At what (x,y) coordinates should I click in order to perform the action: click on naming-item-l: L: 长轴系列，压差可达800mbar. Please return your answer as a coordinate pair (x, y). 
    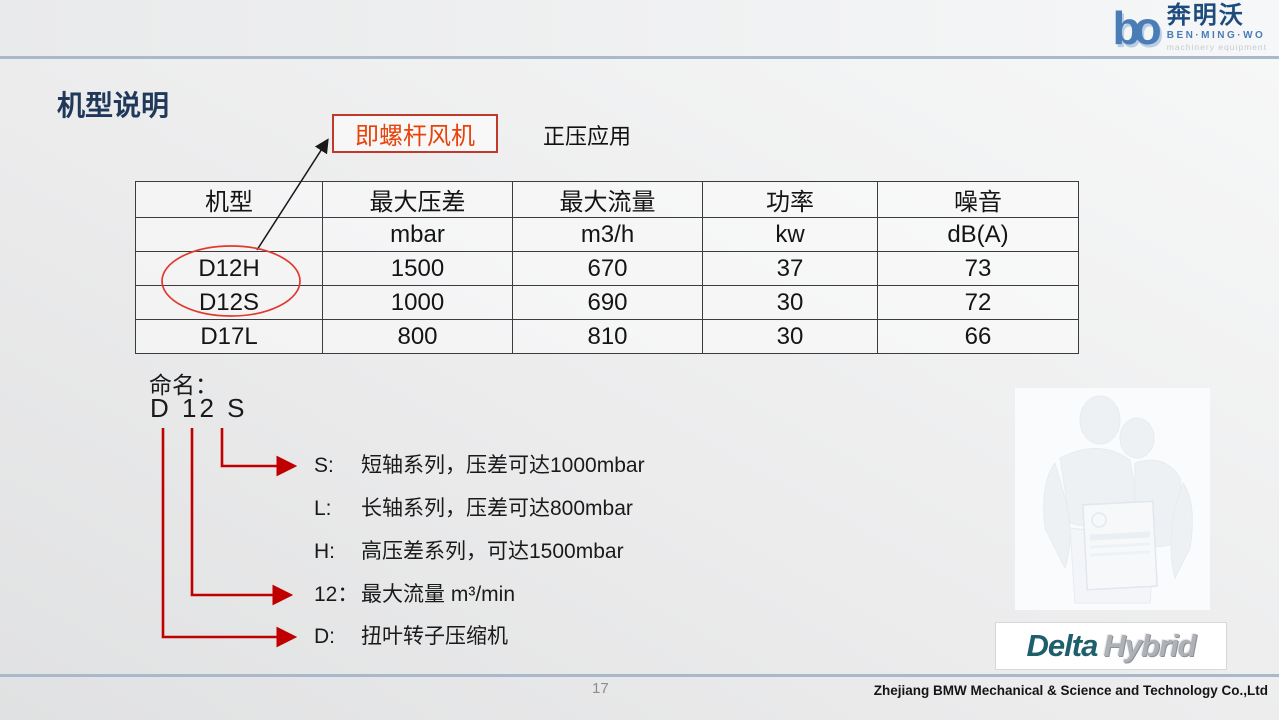
    Looking at the image, I should click on (473, 509).